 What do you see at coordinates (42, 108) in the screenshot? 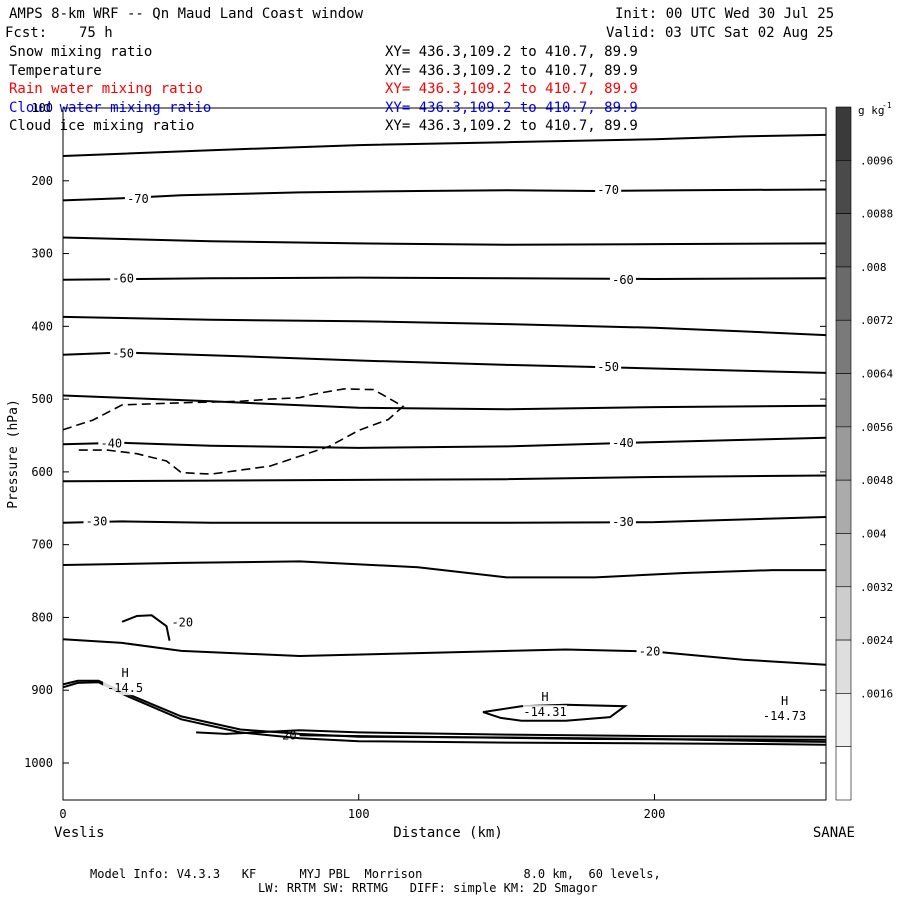
I see `y-tick-label: 100` at bounding box center [42, 108].